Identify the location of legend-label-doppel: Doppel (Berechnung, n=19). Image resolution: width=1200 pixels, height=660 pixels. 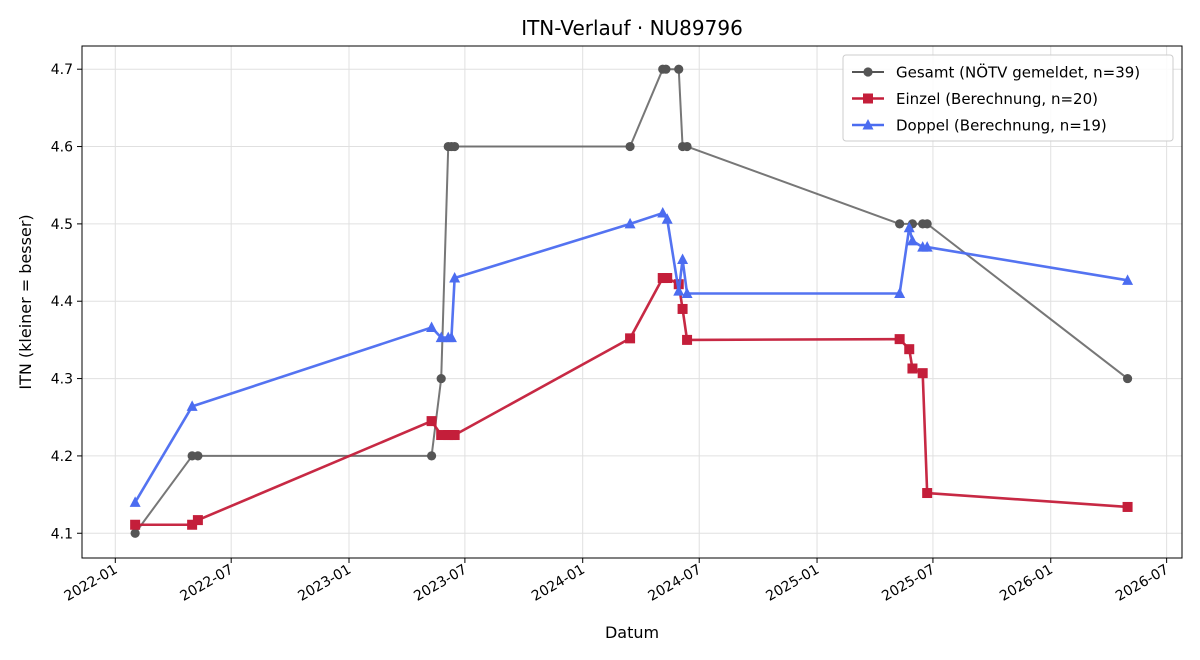
(1001, 126).